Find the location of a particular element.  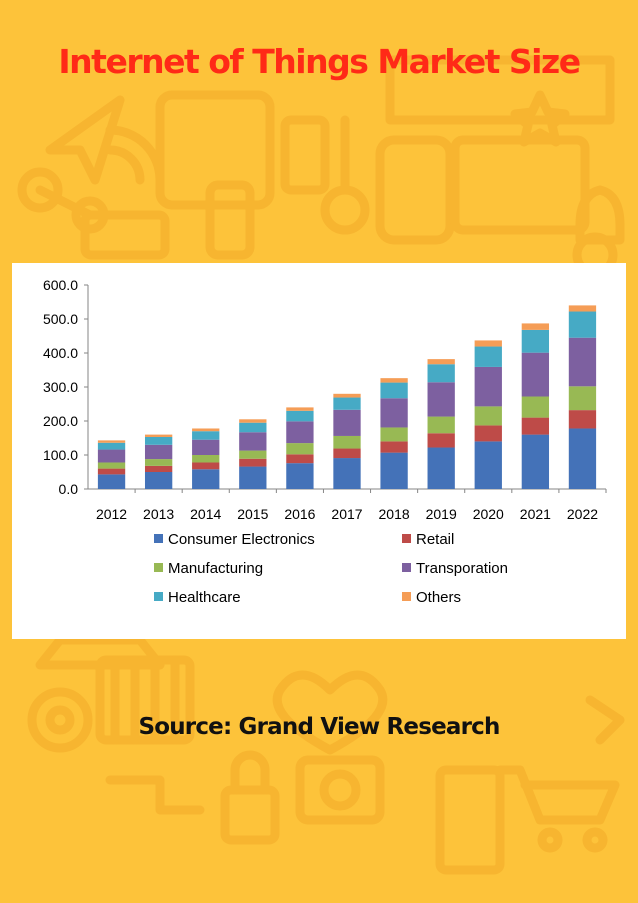

cup-icon is located at coordinates (215, 150).